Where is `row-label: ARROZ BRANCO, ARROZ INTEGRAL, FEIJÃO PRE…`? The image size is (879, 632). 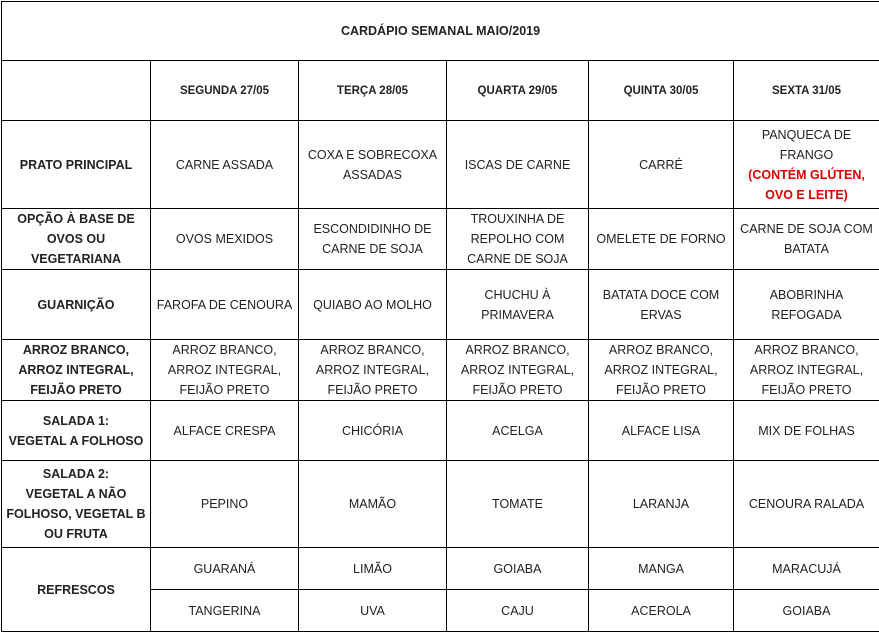 row-label: ARROZ BRANCO, ARROZ INTEGRAL, FEIJÃO PRE… is located at coordinates (76, 370).